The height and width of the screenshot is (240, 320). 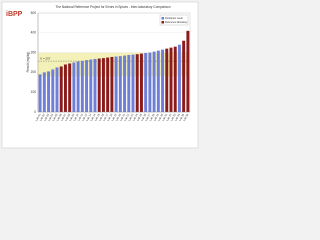 What do you see at coordinates (28, 62) in the screenshot?
I see `y-axis-label: Result (mg/kg)` at bounding box center [28, 62].